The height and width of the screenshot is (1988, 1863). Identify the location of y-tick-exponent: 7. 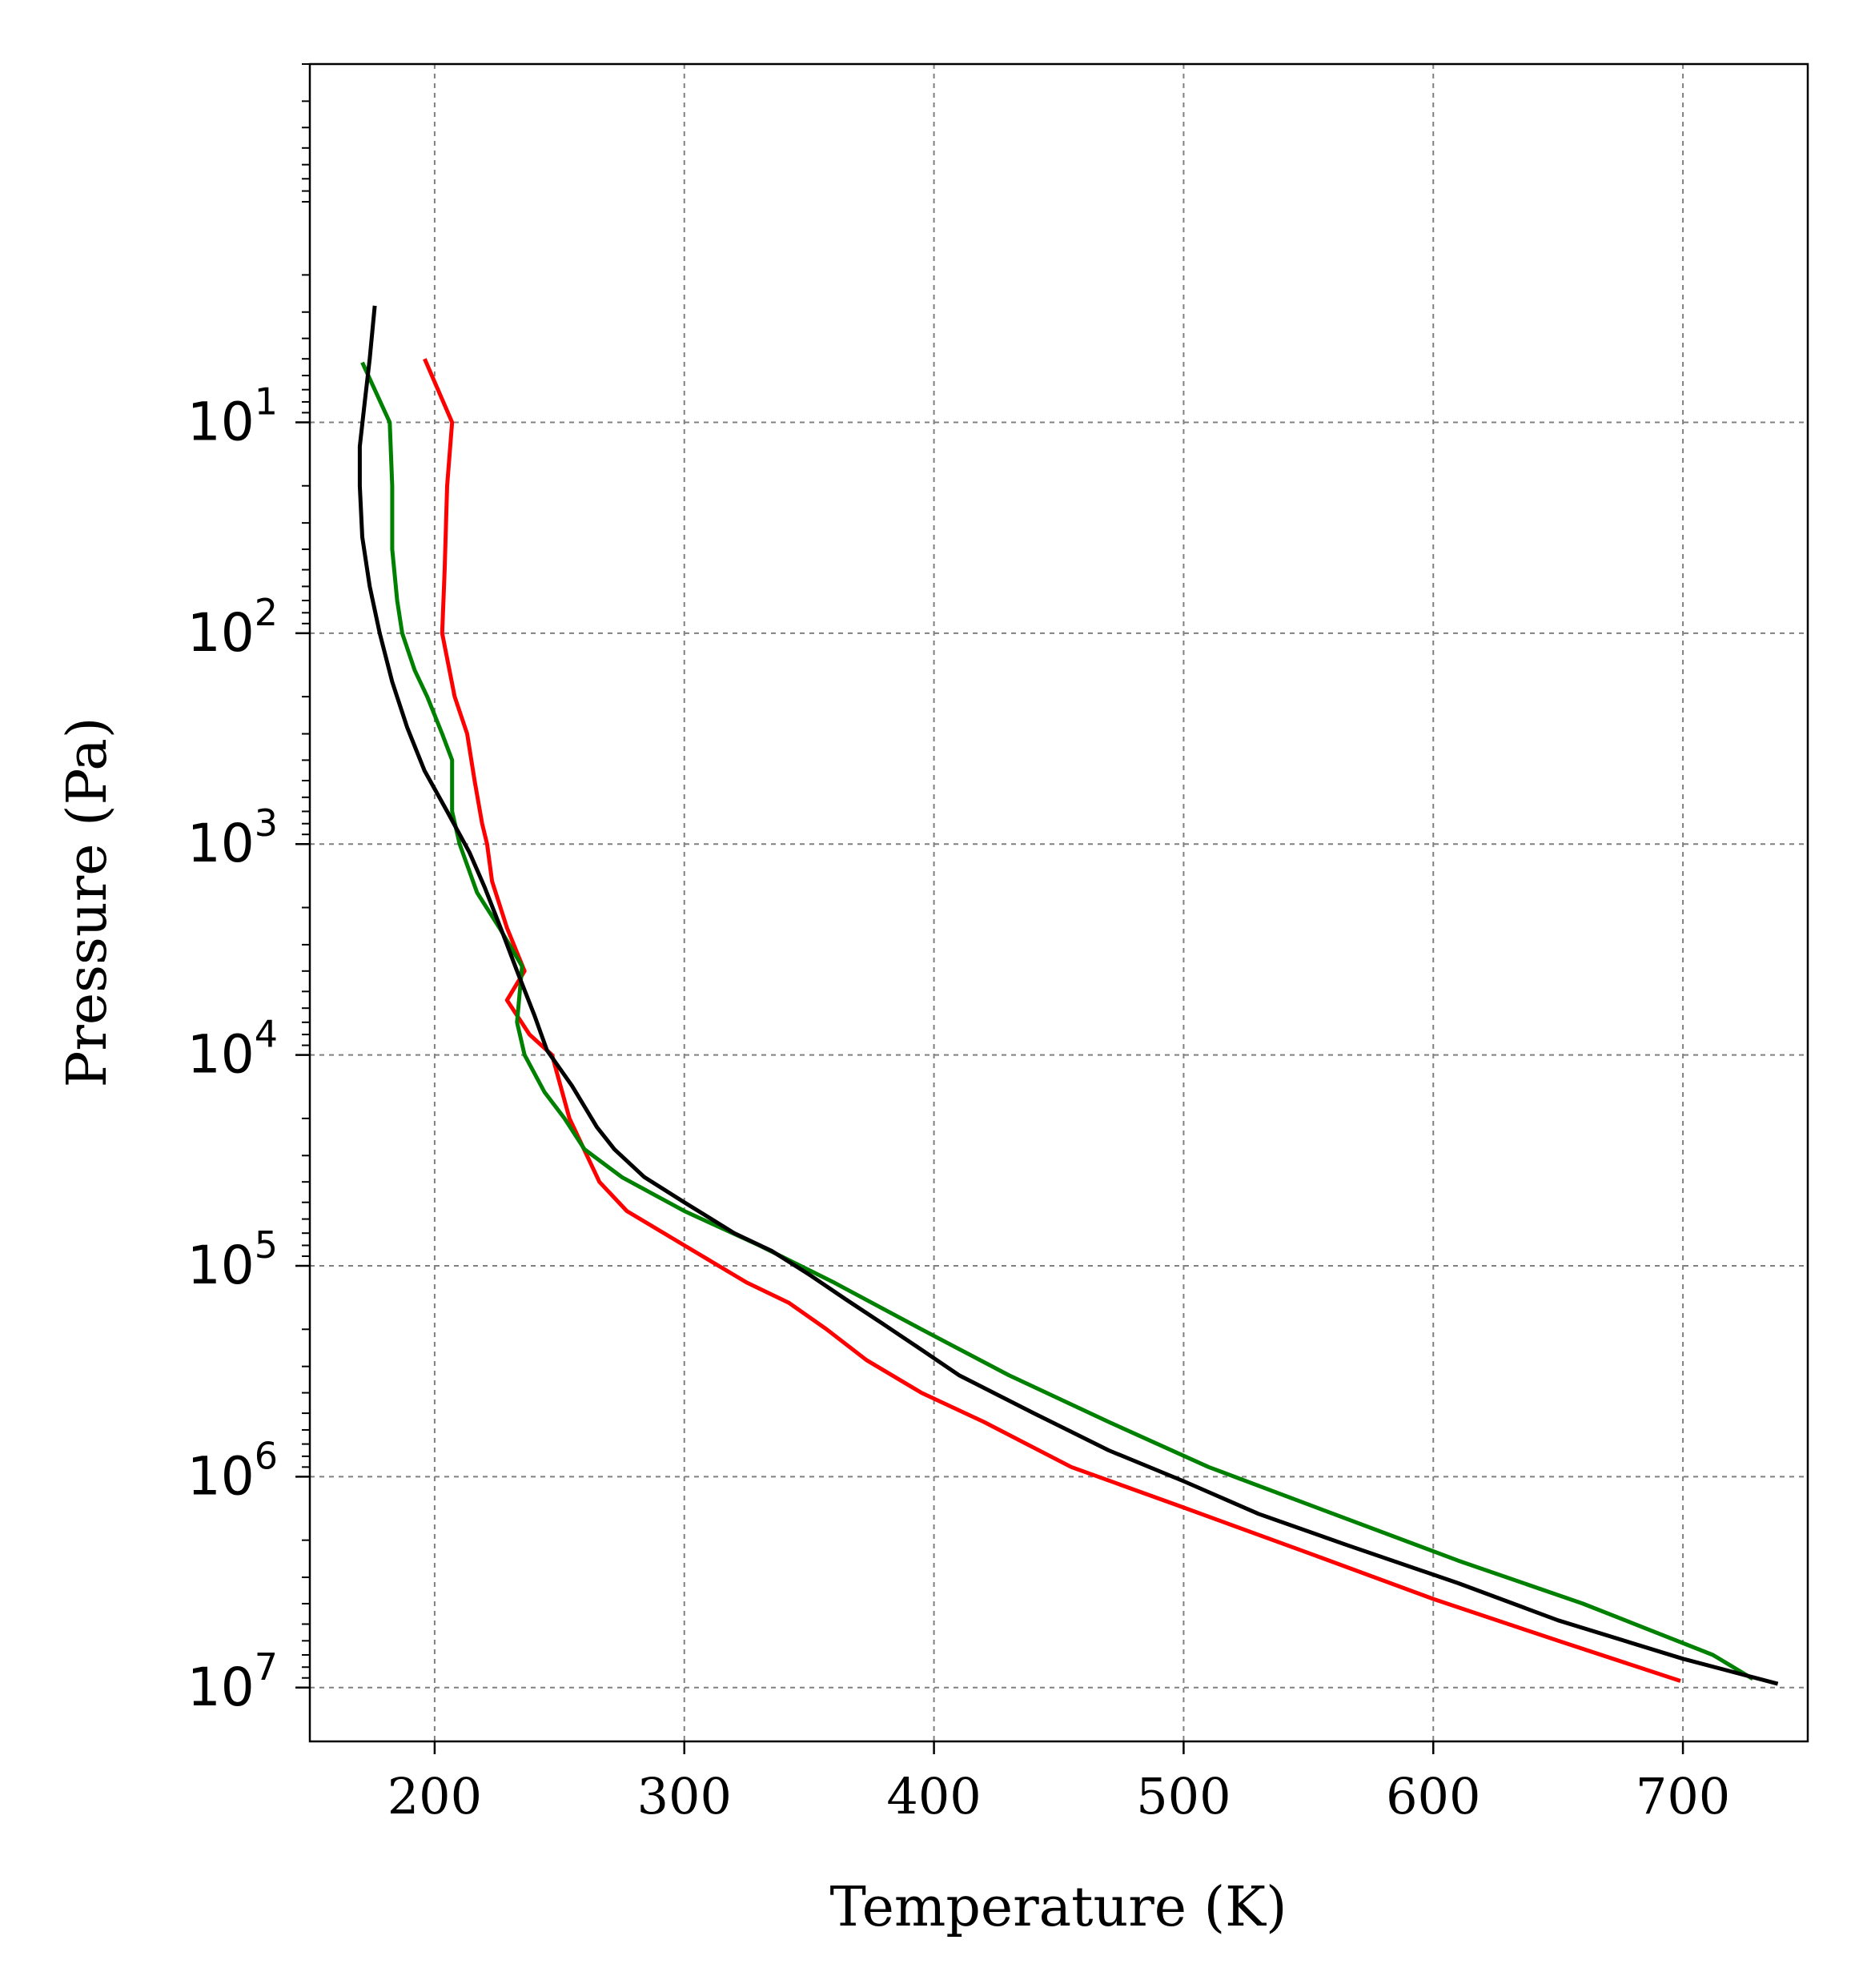
(266, 1667).